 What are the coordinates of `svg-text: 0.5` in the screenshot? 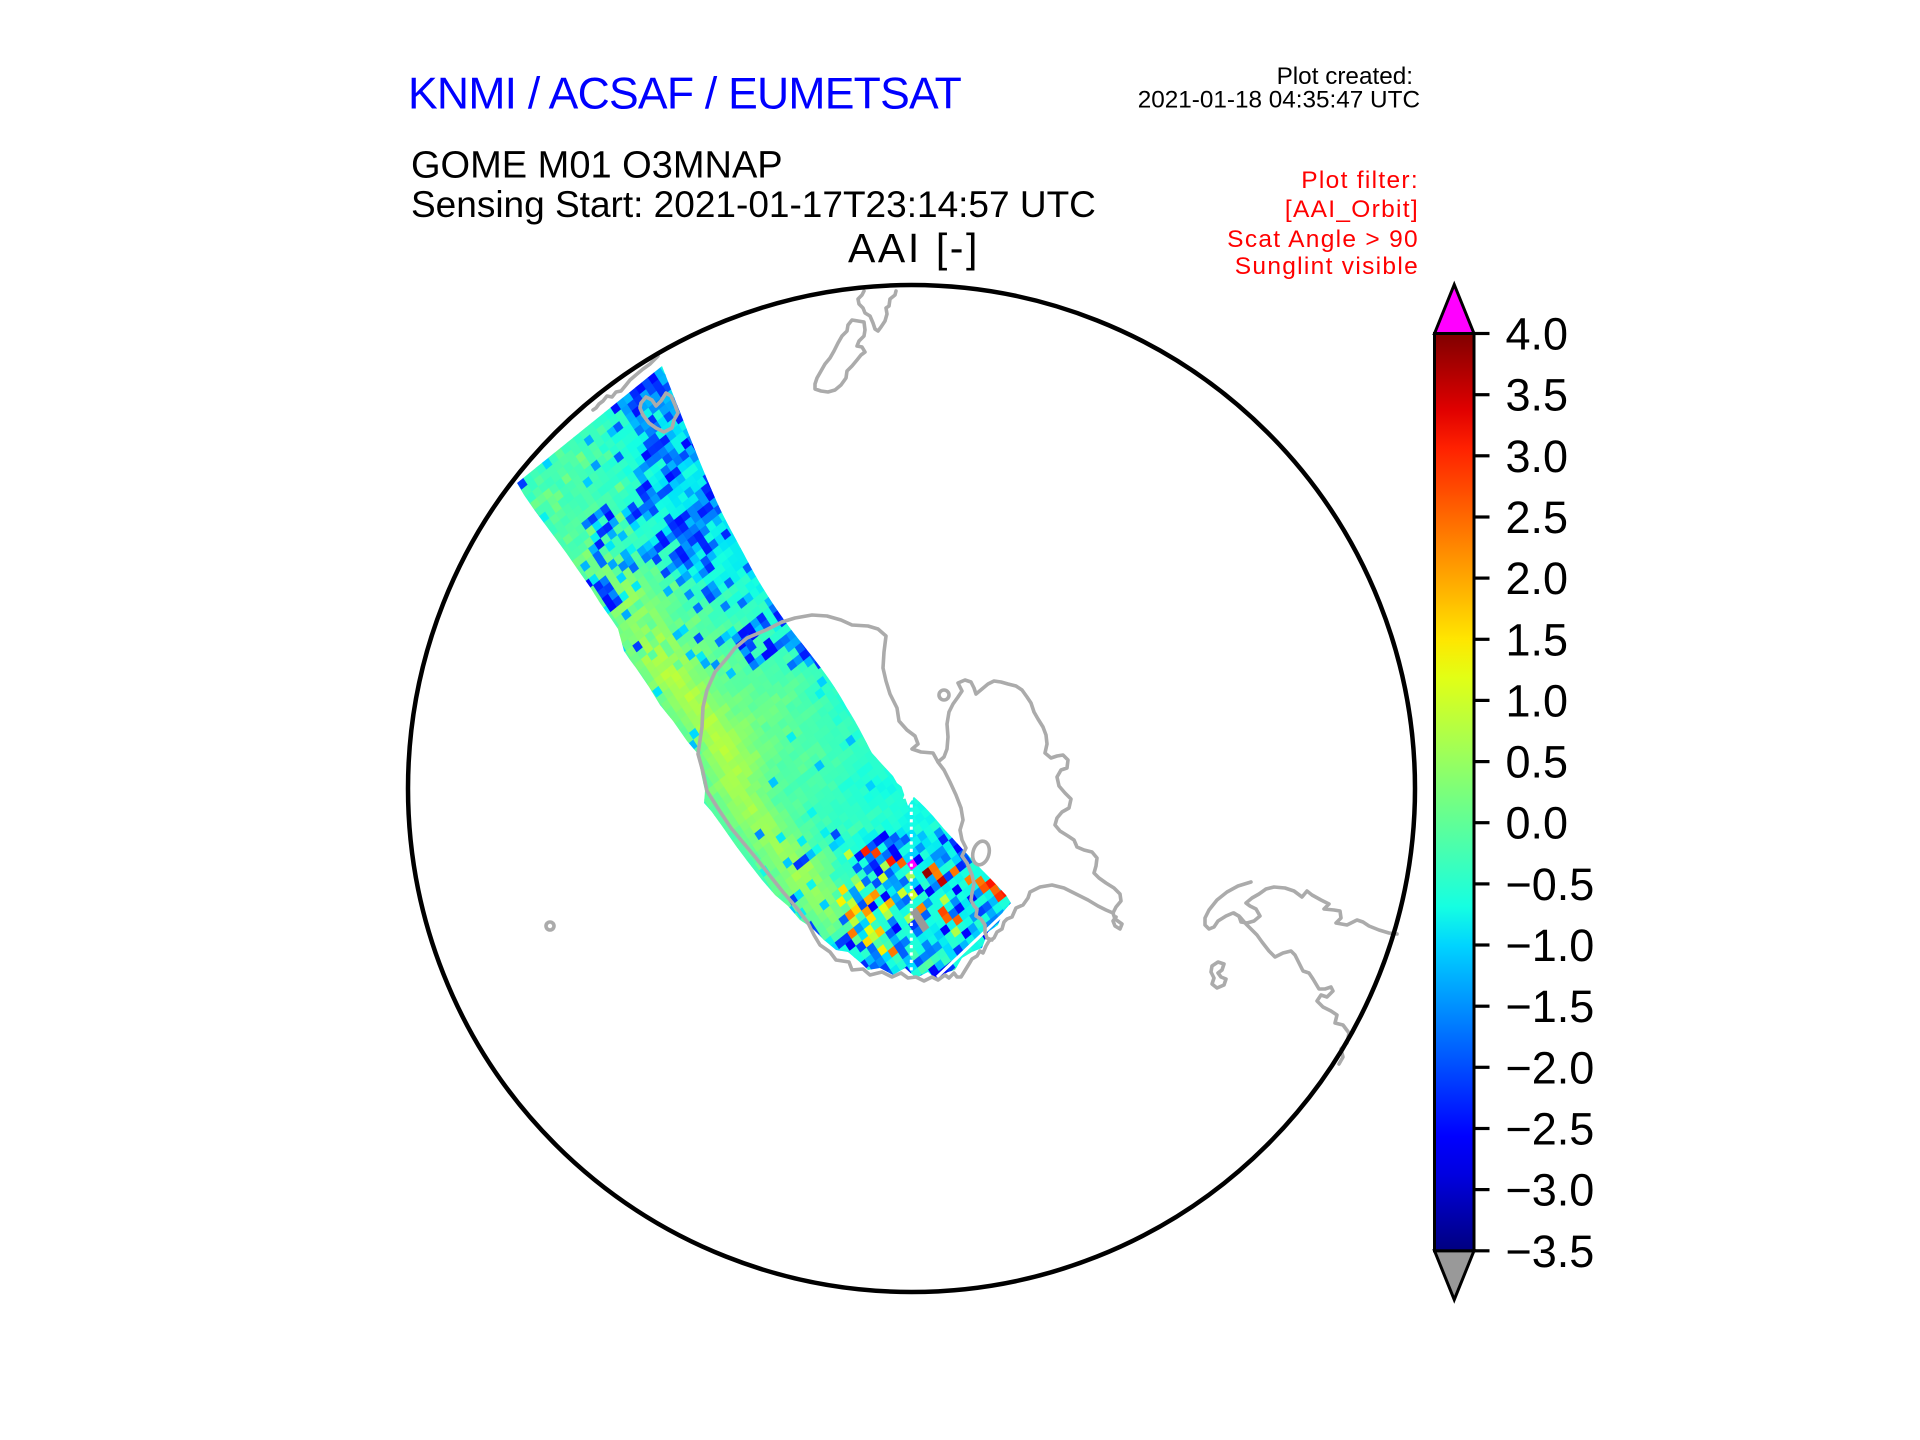 It's located at (1537, 762).